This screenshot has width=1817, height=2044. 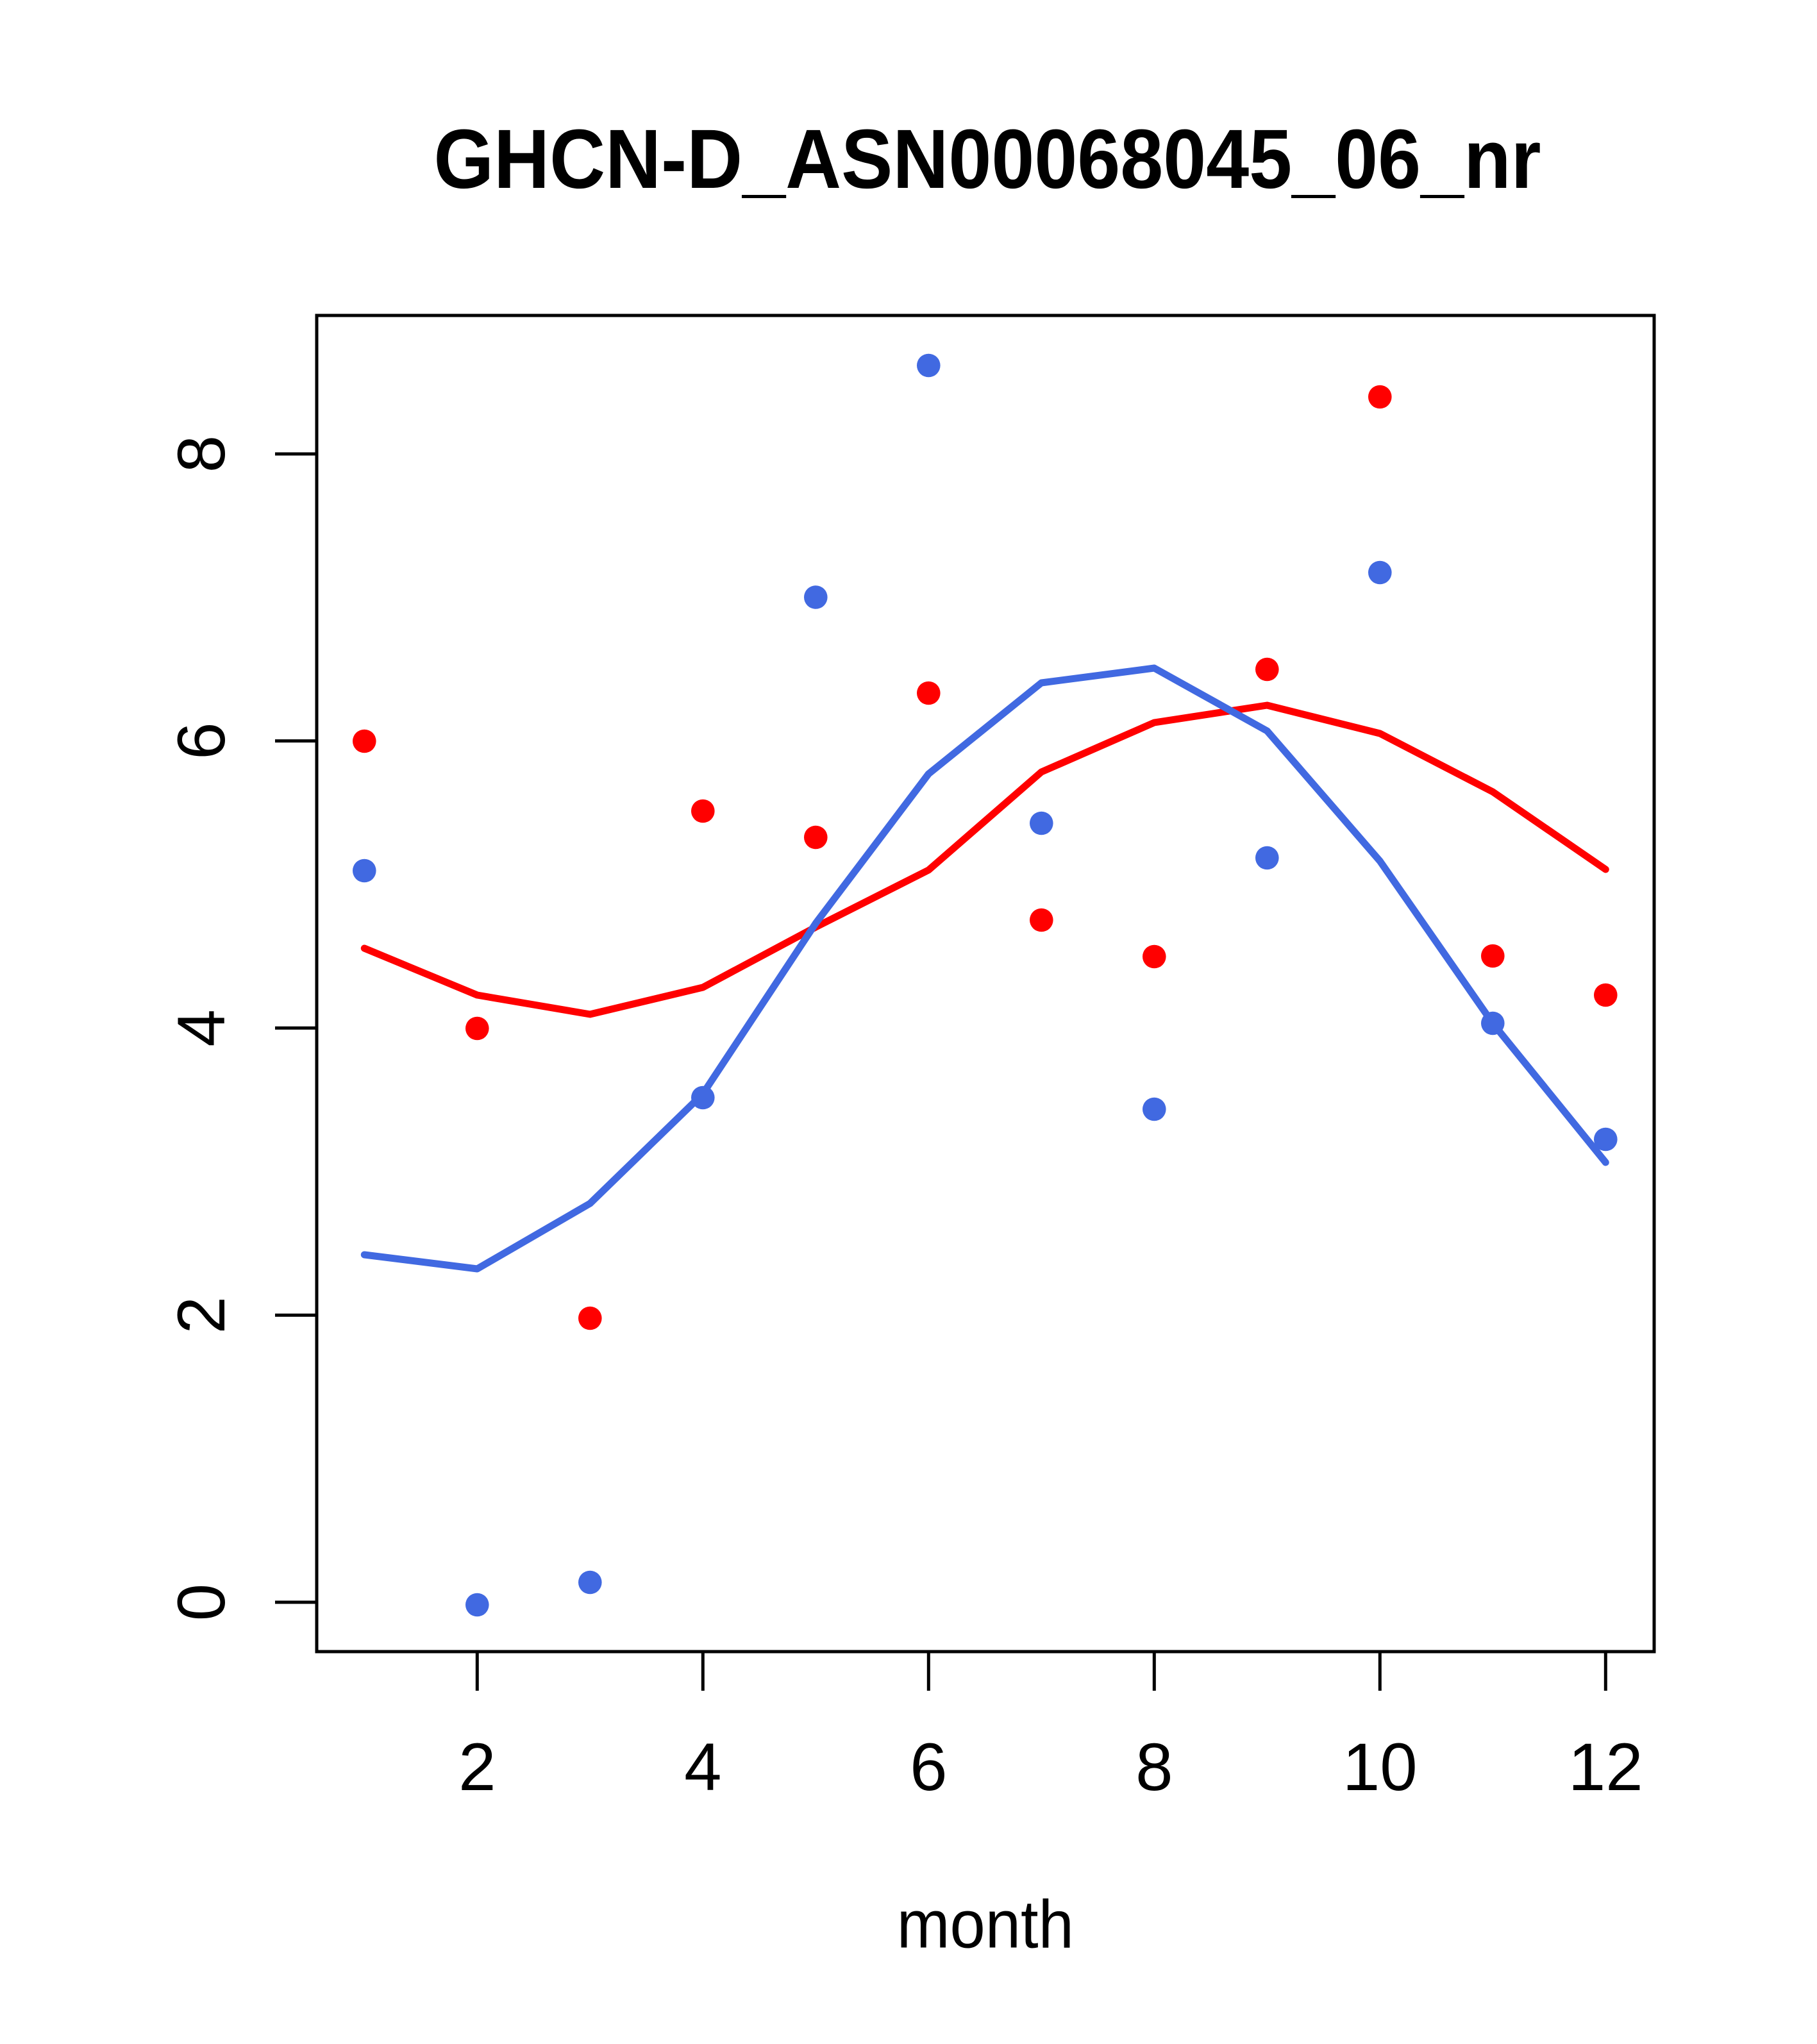 What do you see at coordinates (988, 159) in the screenshot?
I see `svg-text: GHCN-D_ASN00068045_06_nr` at bounding box center [988, 159].